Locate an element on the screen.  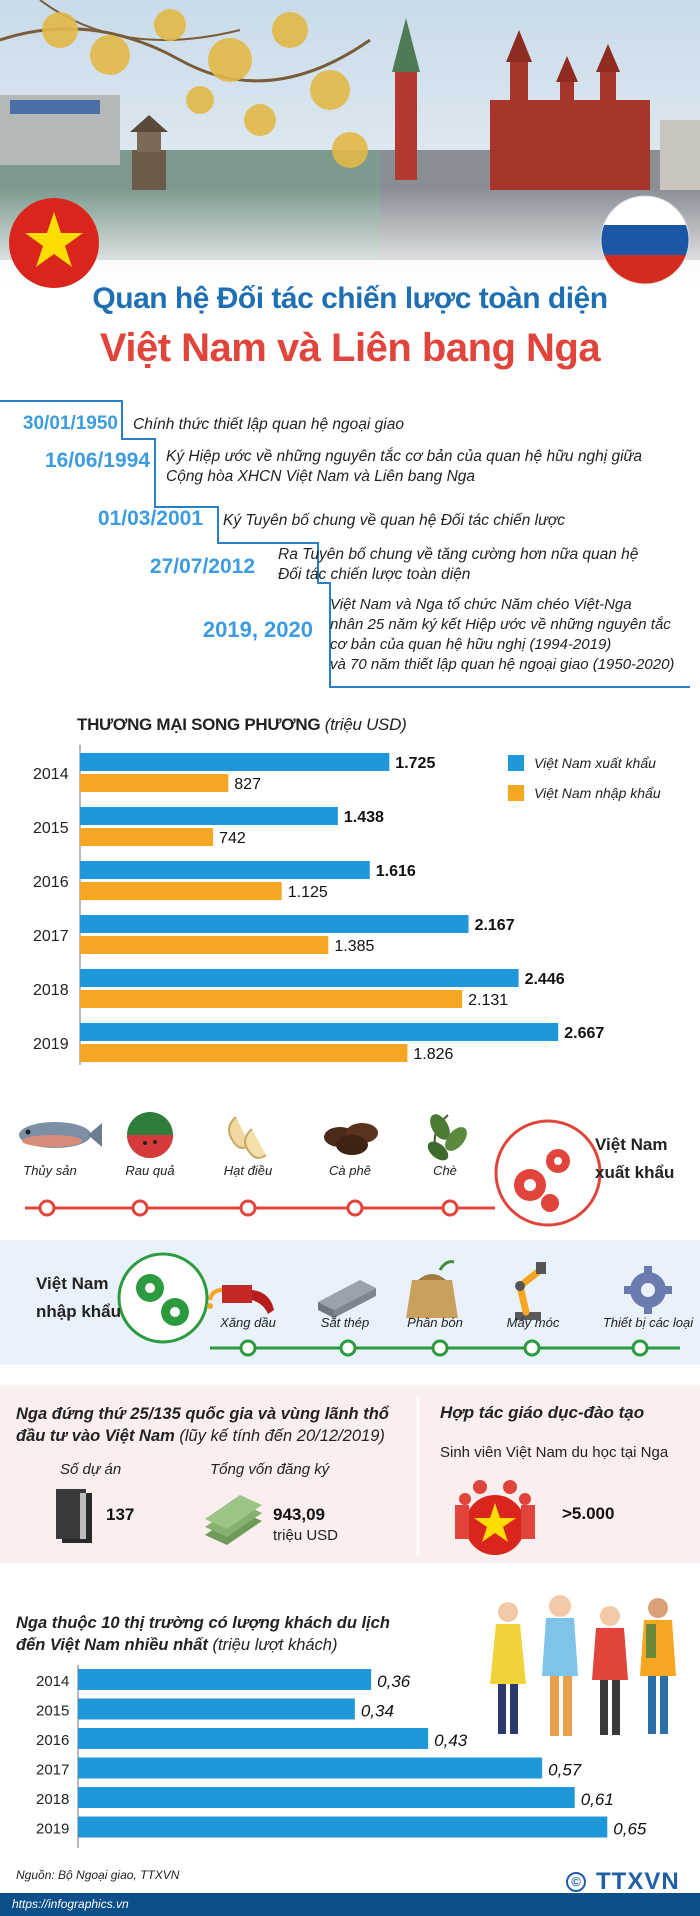
vietnam-flag-icon is located at coordinates (54, 243).